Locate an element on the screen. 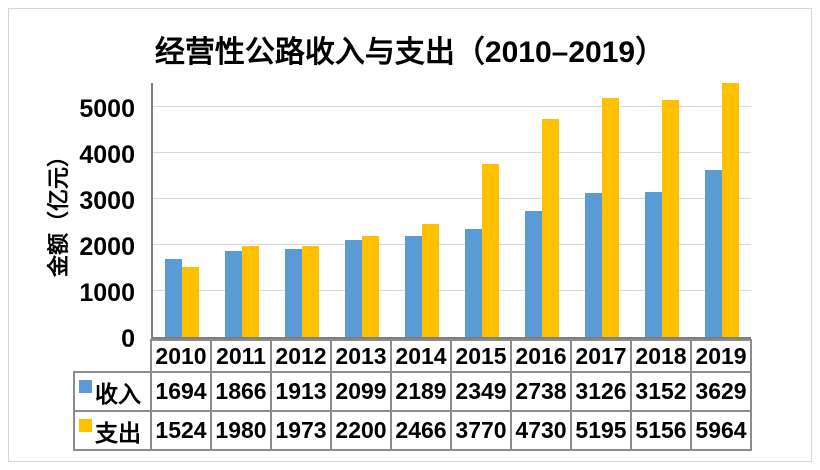 The image size is (820, 470). value-cell-收入-2017: 3126 is located at coordinates (601, 391).